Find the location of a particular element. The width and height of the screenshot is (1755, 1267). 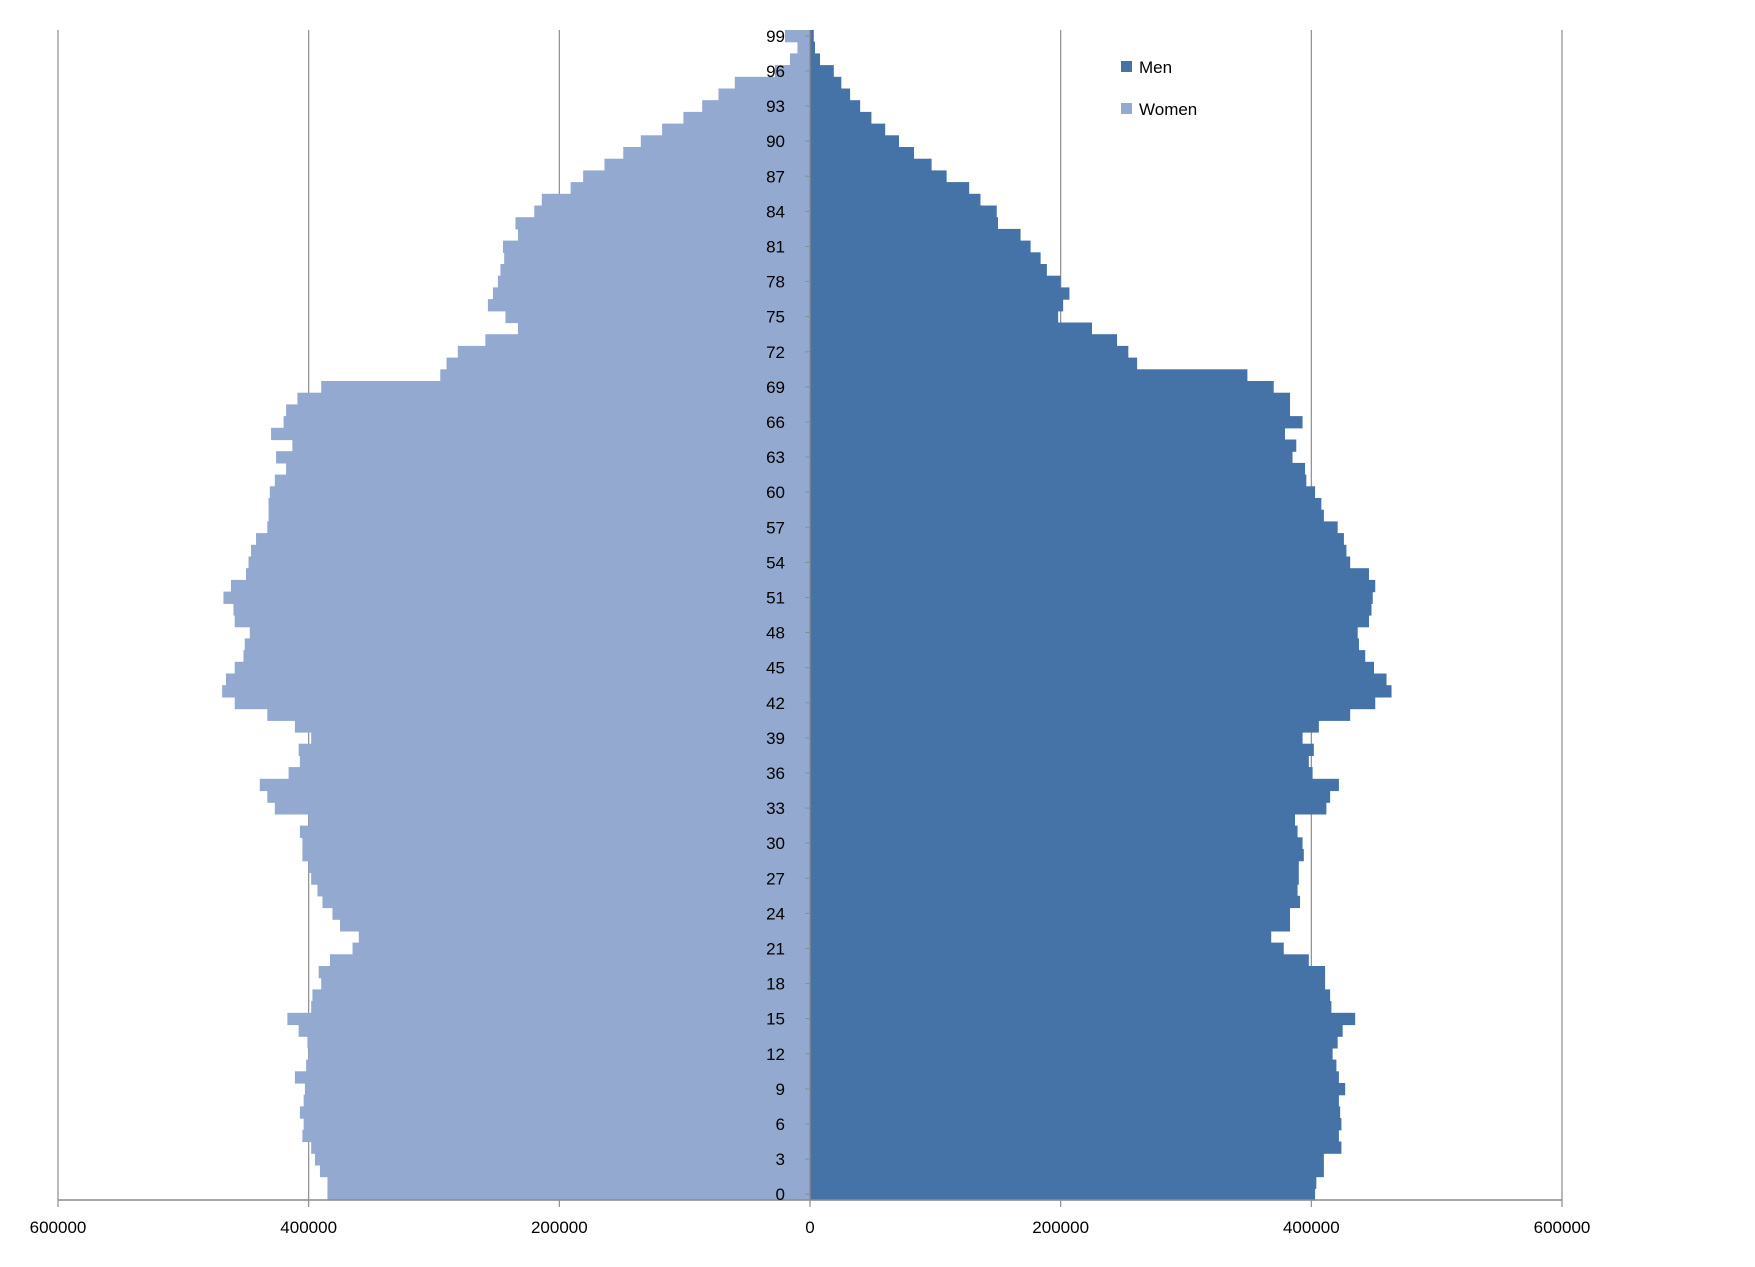

x-tick-label: 400000 is located at coordinates (308, 1227).